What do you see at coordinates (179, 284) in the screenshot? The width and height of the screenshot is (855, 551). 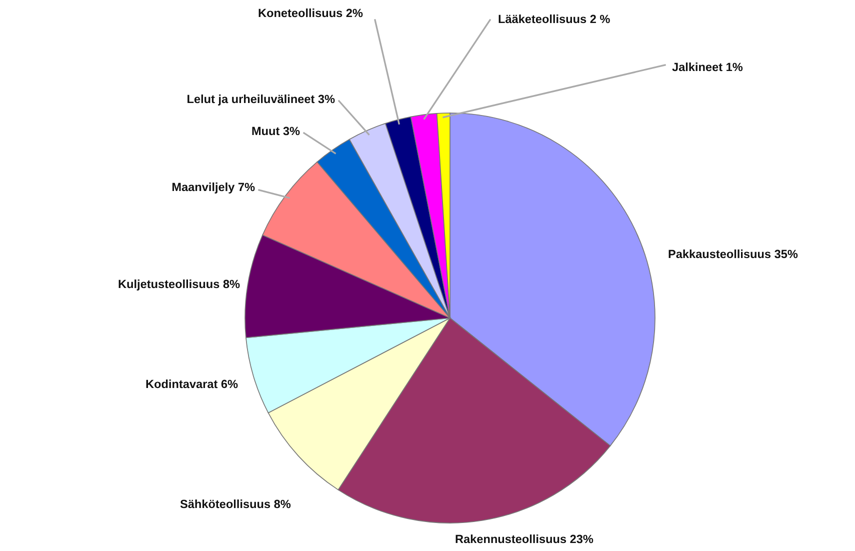 I see `slice-label: Kuljetusteollisuus 8%` at bounding box center [179, 284].